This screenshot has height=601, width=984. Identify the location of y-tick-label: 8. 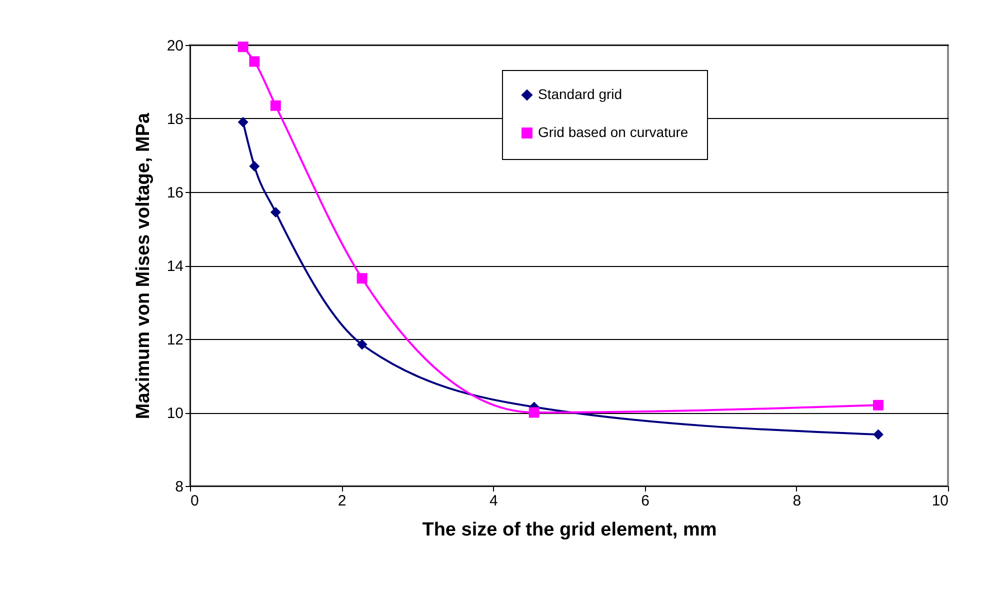
(179, 487).